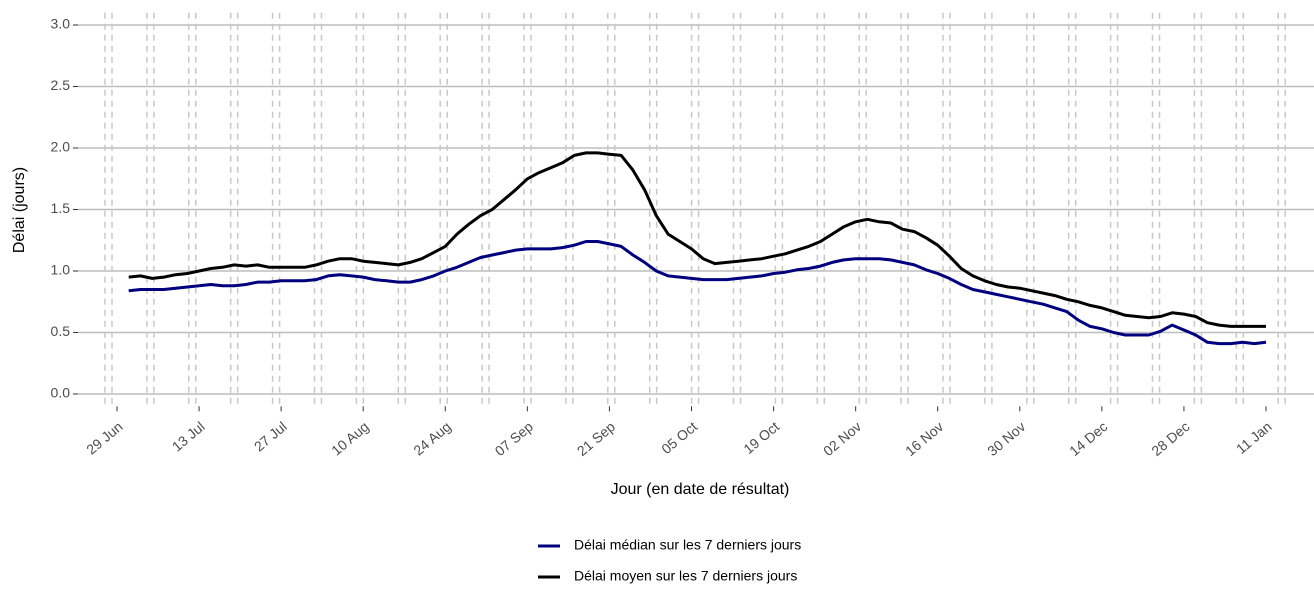  What do you see at coordinates (596, 438) in the screenshot?
I see `x-tick-label: 21 Sep` at bounding box center [596, 438].